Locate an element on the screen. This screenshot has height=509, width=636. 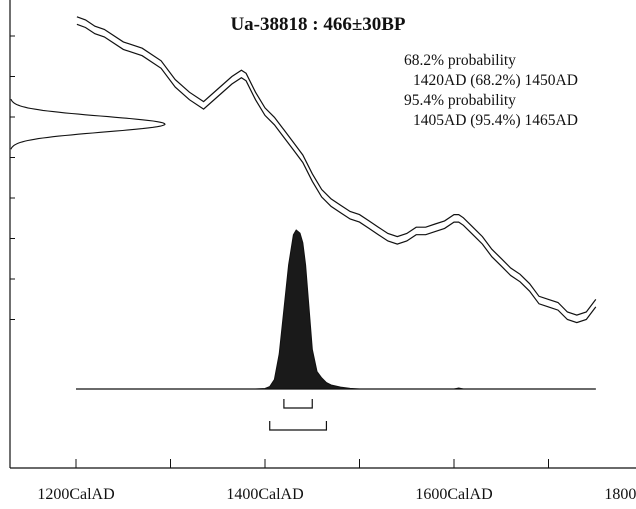
chart-title: Ua-38818 : 466±30BP is located at coordinates (318, 24).